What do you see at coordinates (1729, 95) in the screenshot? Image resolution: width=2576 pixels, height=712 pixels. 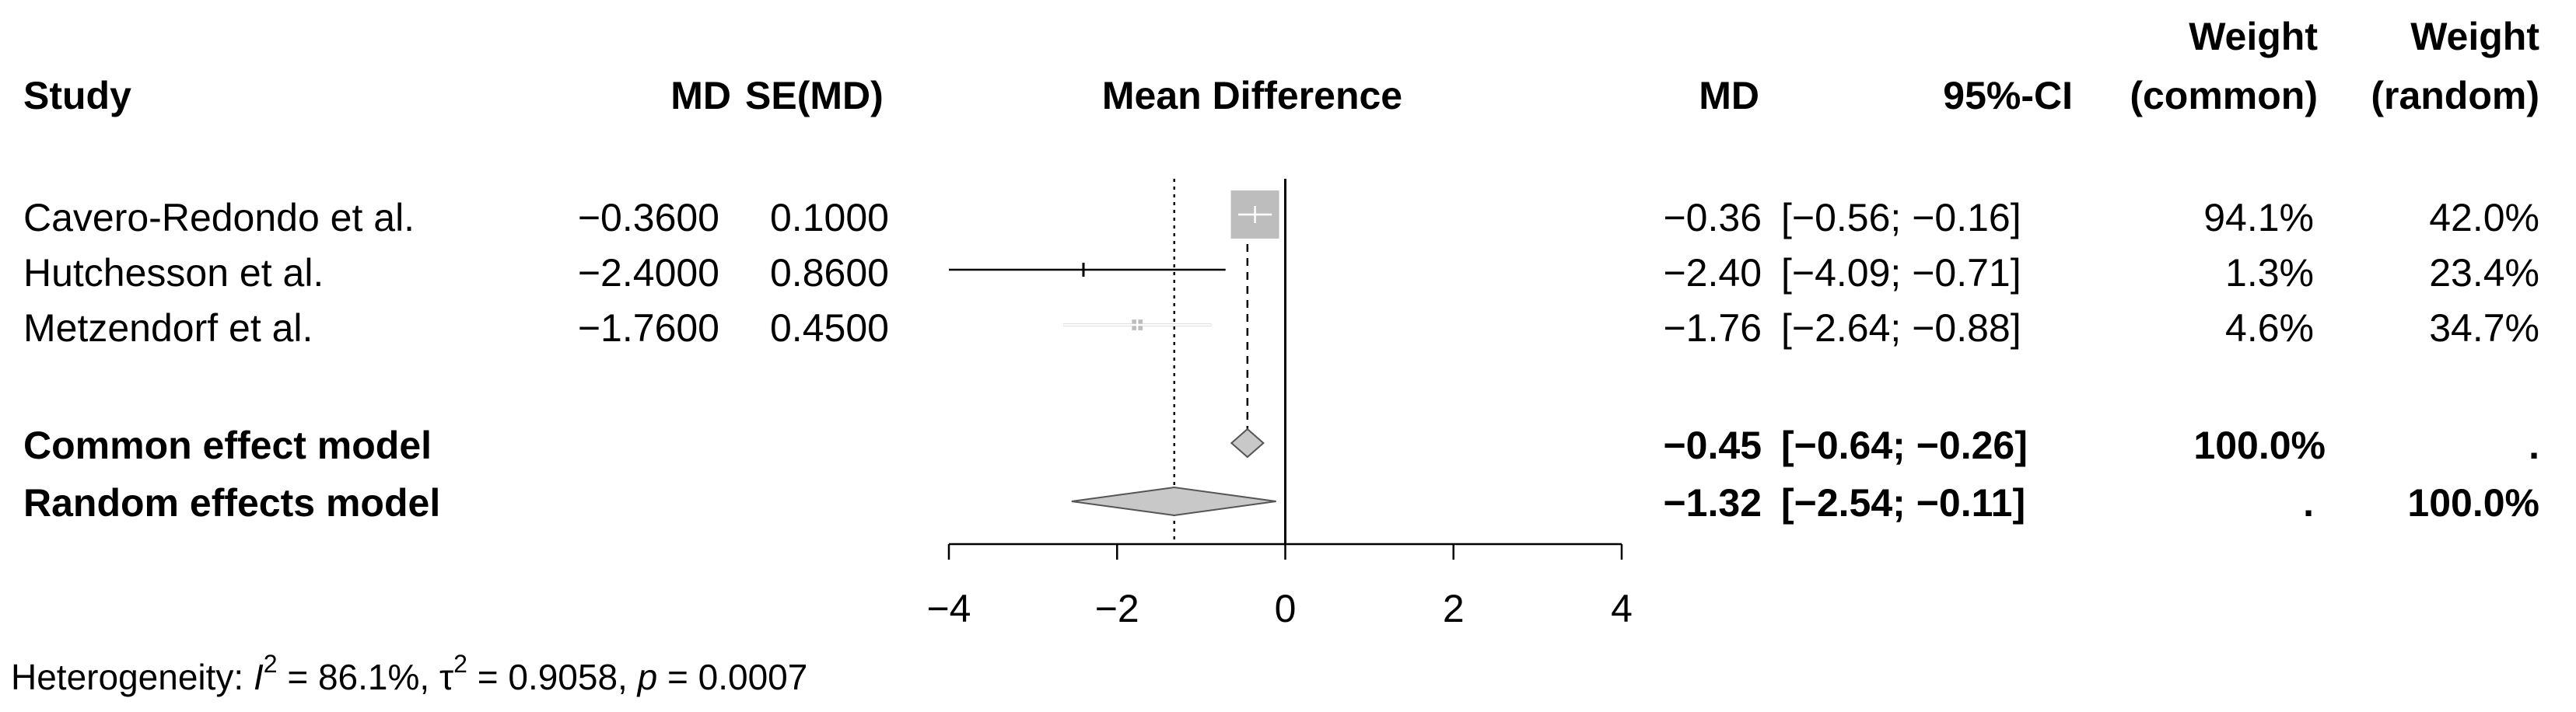 I see `header-md-estimate: MD` at bounding box center [1729, 95].